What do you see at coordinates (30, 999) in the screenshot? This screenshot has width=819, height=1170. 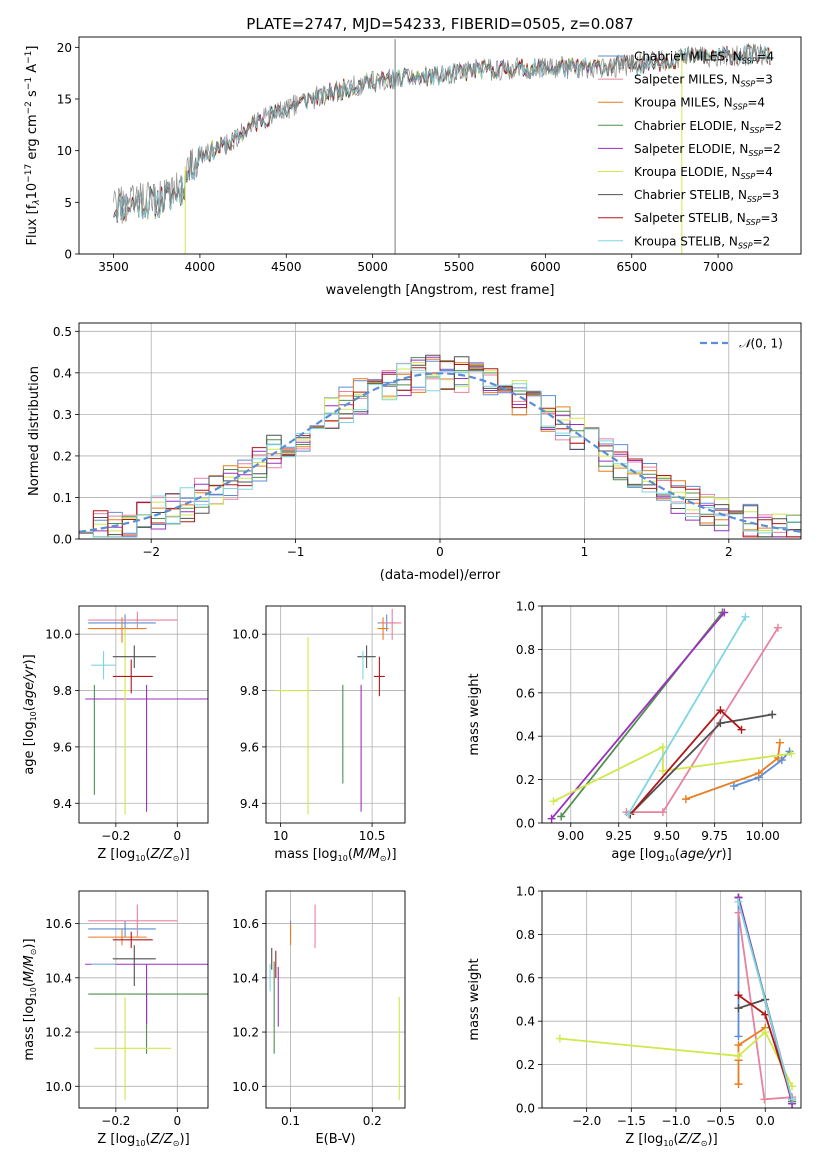 I see `mass-vs-Z-ylabel: mass [log10(M/M⊙)]` at bounding box center [30, 999].